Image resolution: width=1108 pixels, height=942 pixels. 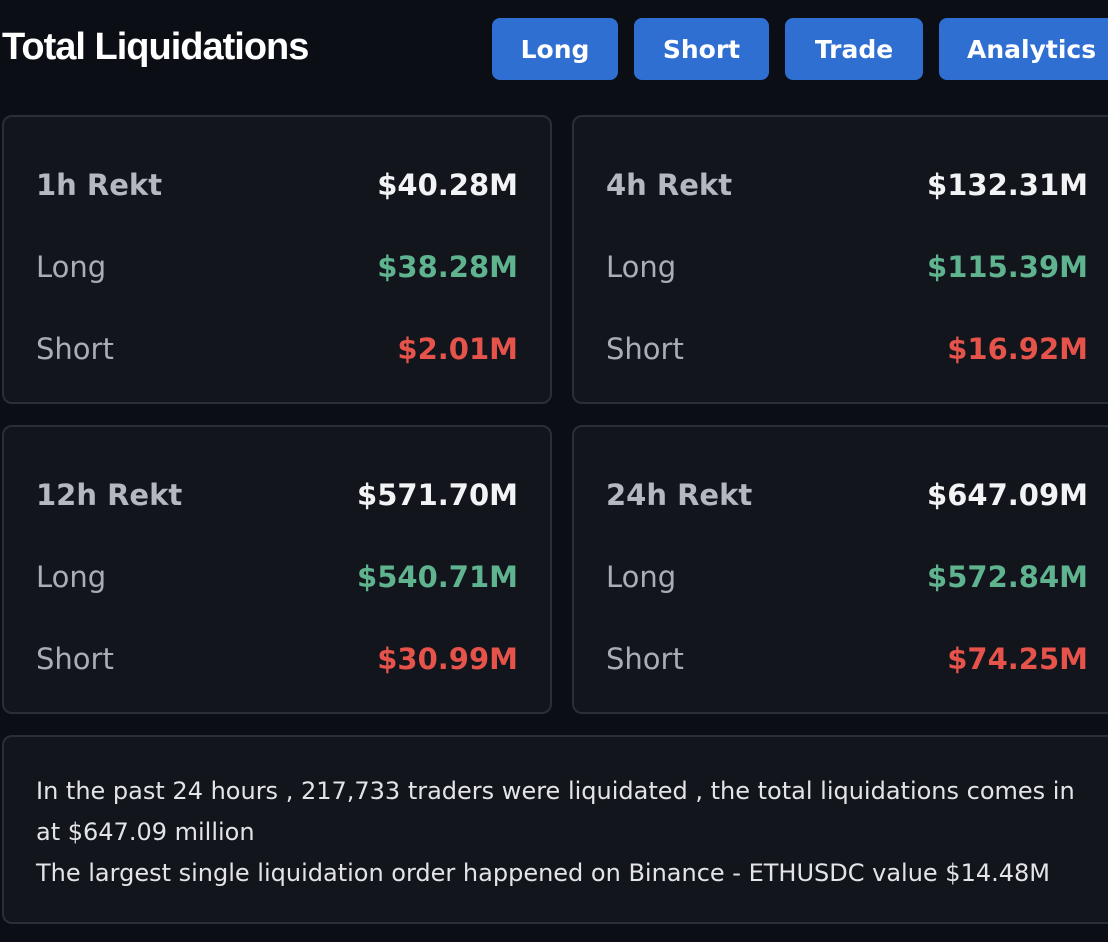 I want to click on long-row: Long $115.39M, so click(x=847, y=267).